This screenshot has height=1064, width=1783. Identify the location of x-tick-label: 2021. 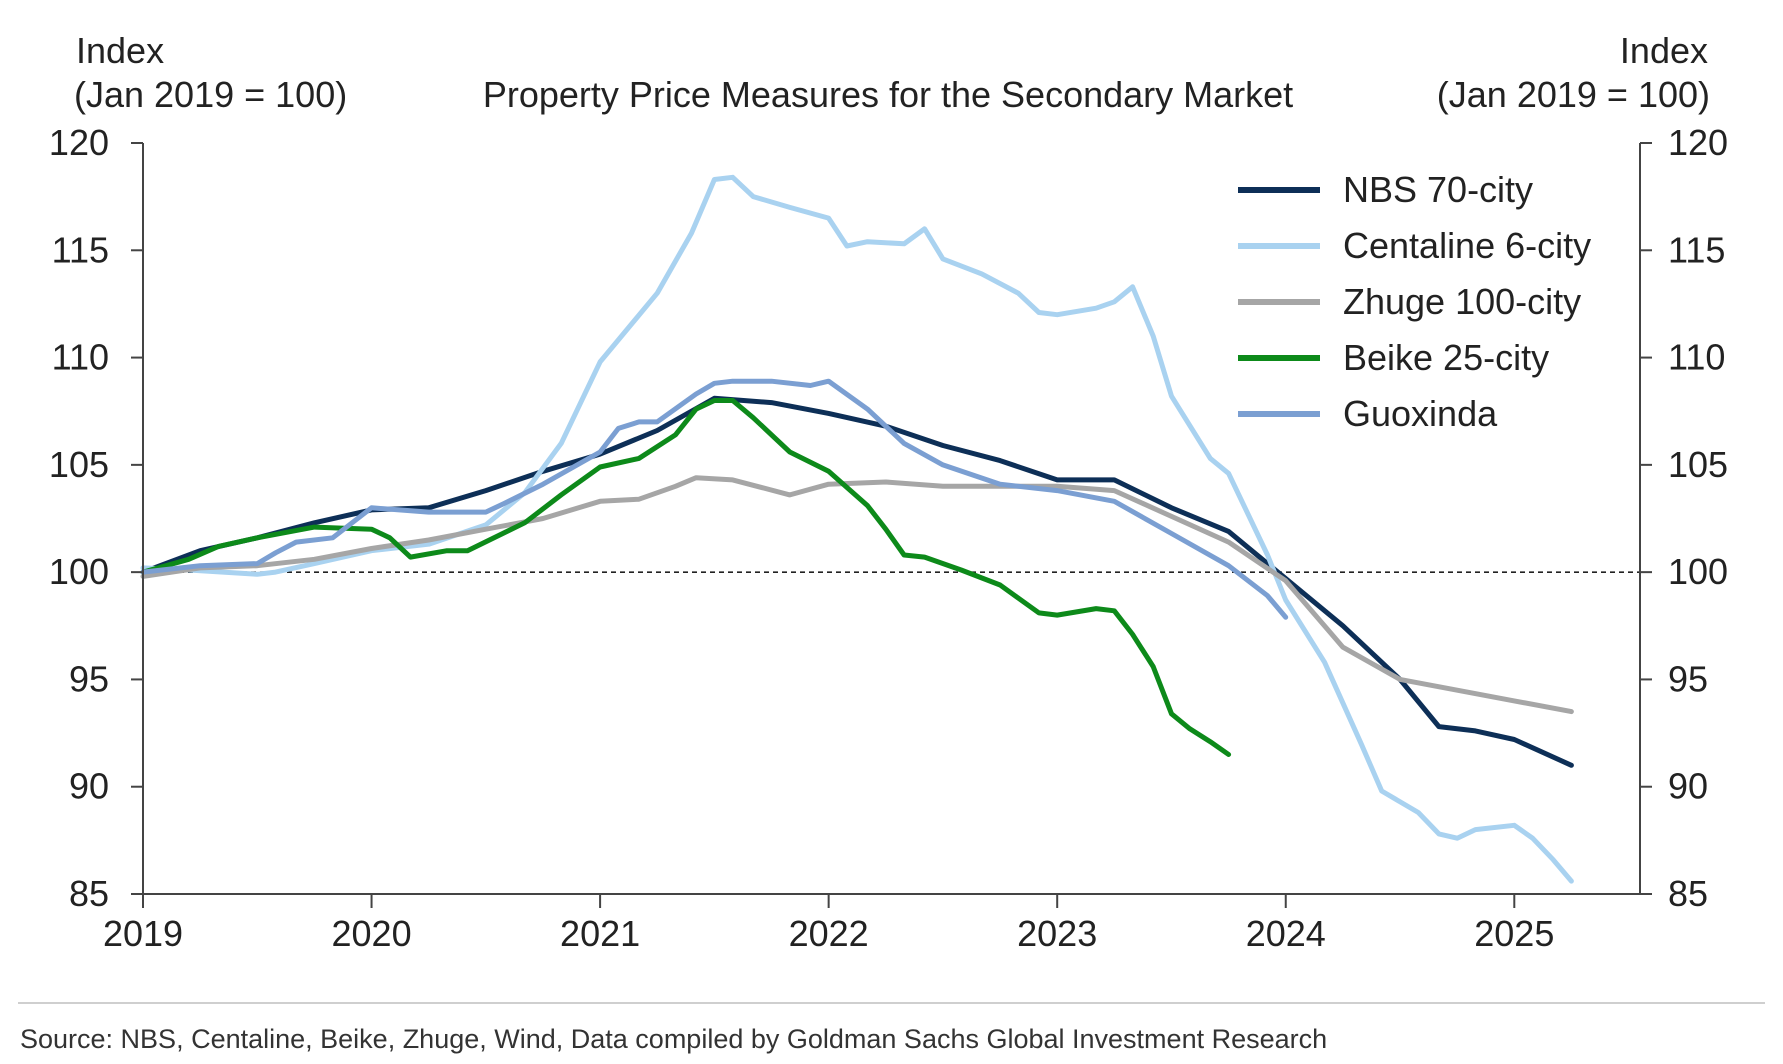
(600, 933).